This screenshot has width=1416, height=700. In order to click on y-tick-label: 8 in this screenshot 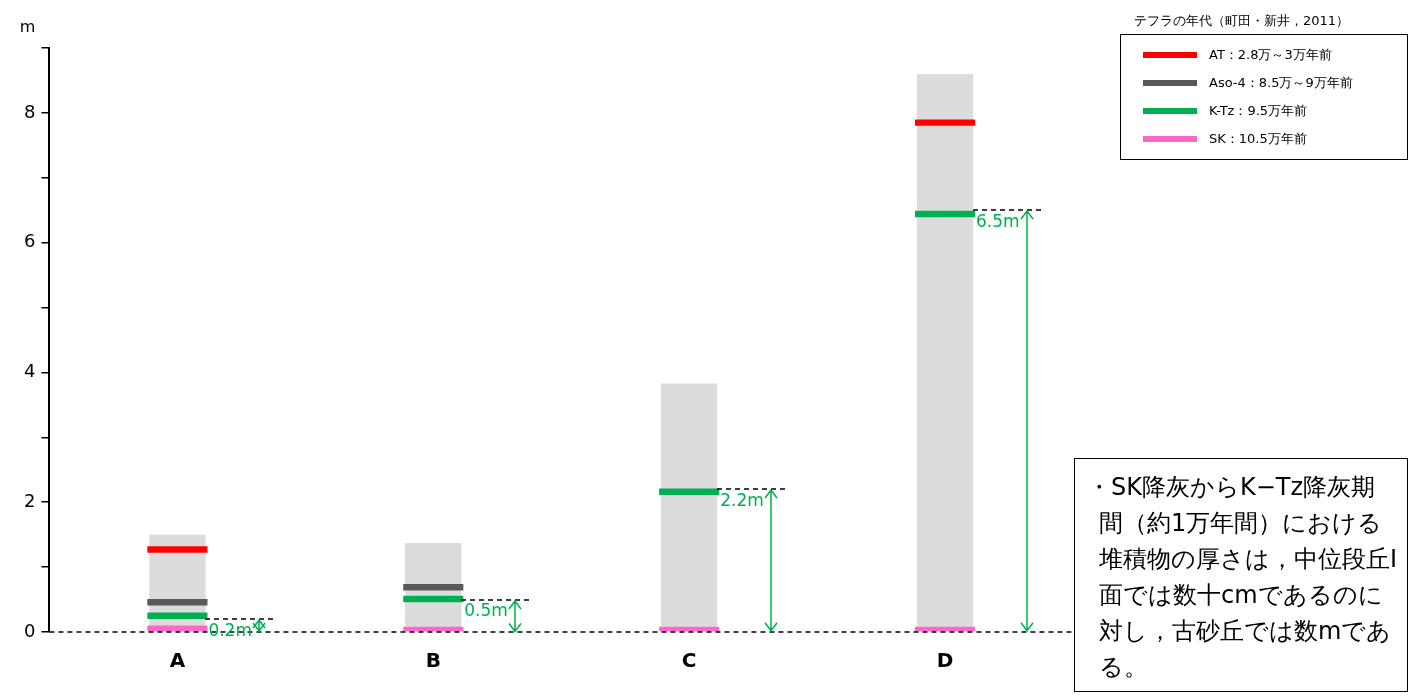, I will do `click(30, 111)`.